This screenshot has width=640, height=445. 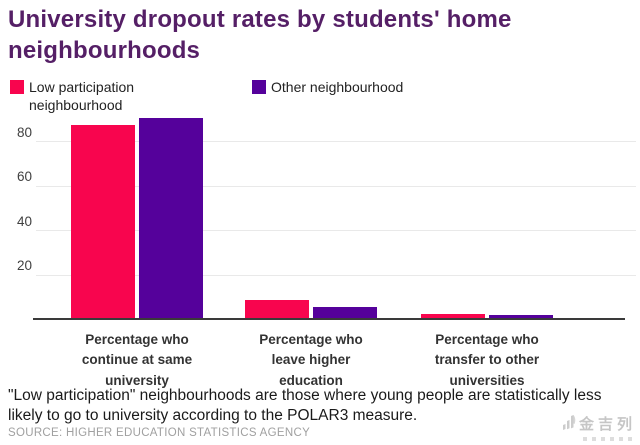 I want to click on legend-item-low-participation: Low participation neighbourhood, so click(x=72, y=97).